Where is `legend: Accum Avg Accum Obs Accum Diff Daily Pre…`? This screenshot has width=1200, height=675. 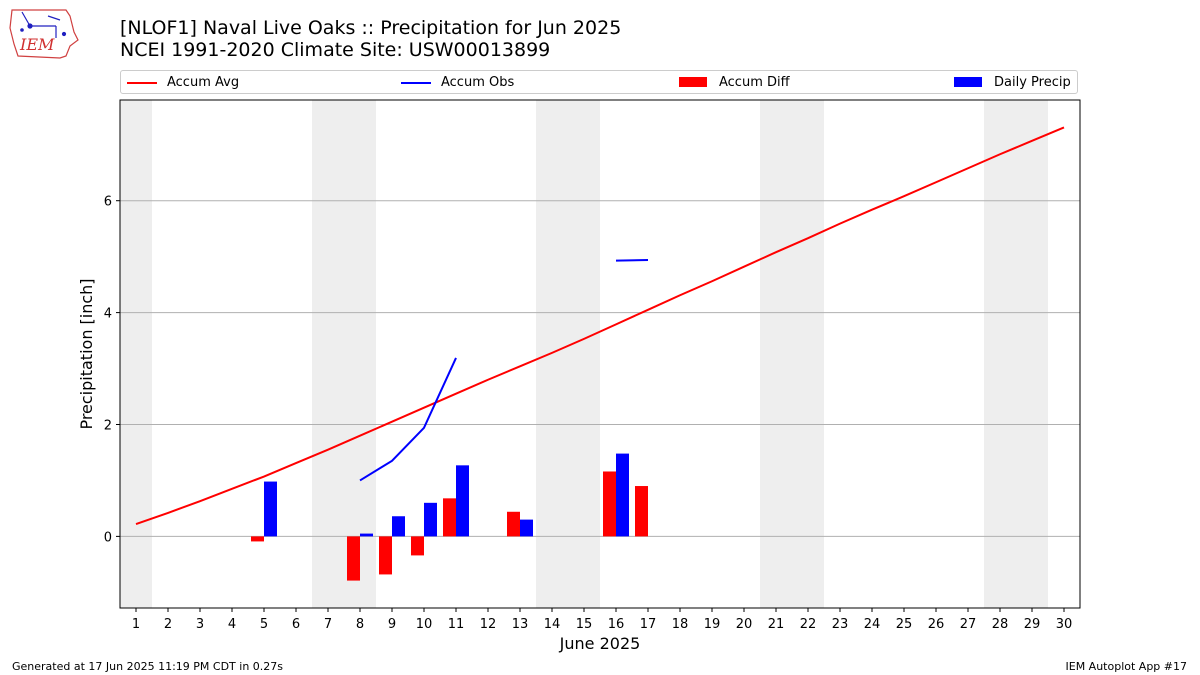
legend: Accum Avg Accum Obs Accum Diff Daily Pre… is located at coordinates (599, 82).